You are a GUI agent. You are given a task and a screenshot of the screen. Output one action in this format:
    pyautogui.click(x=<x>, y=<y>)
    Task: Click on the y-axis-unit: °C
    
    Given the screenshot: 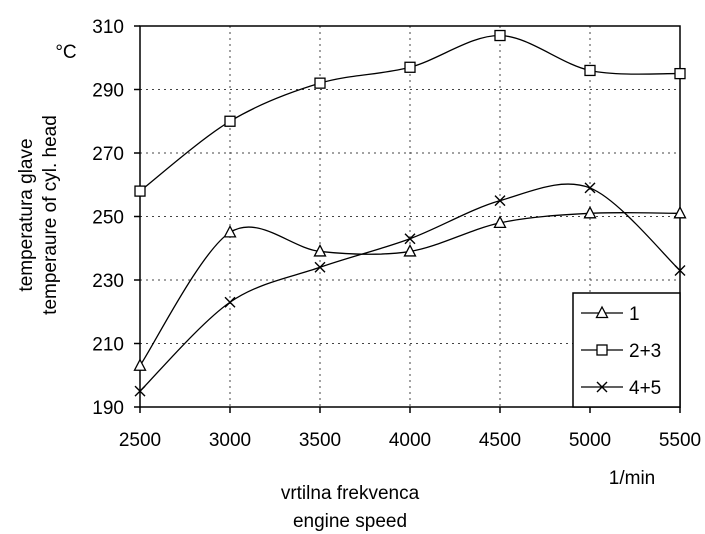 What is the action you would take?
    pyautogui.click(x=65, y=52)
    